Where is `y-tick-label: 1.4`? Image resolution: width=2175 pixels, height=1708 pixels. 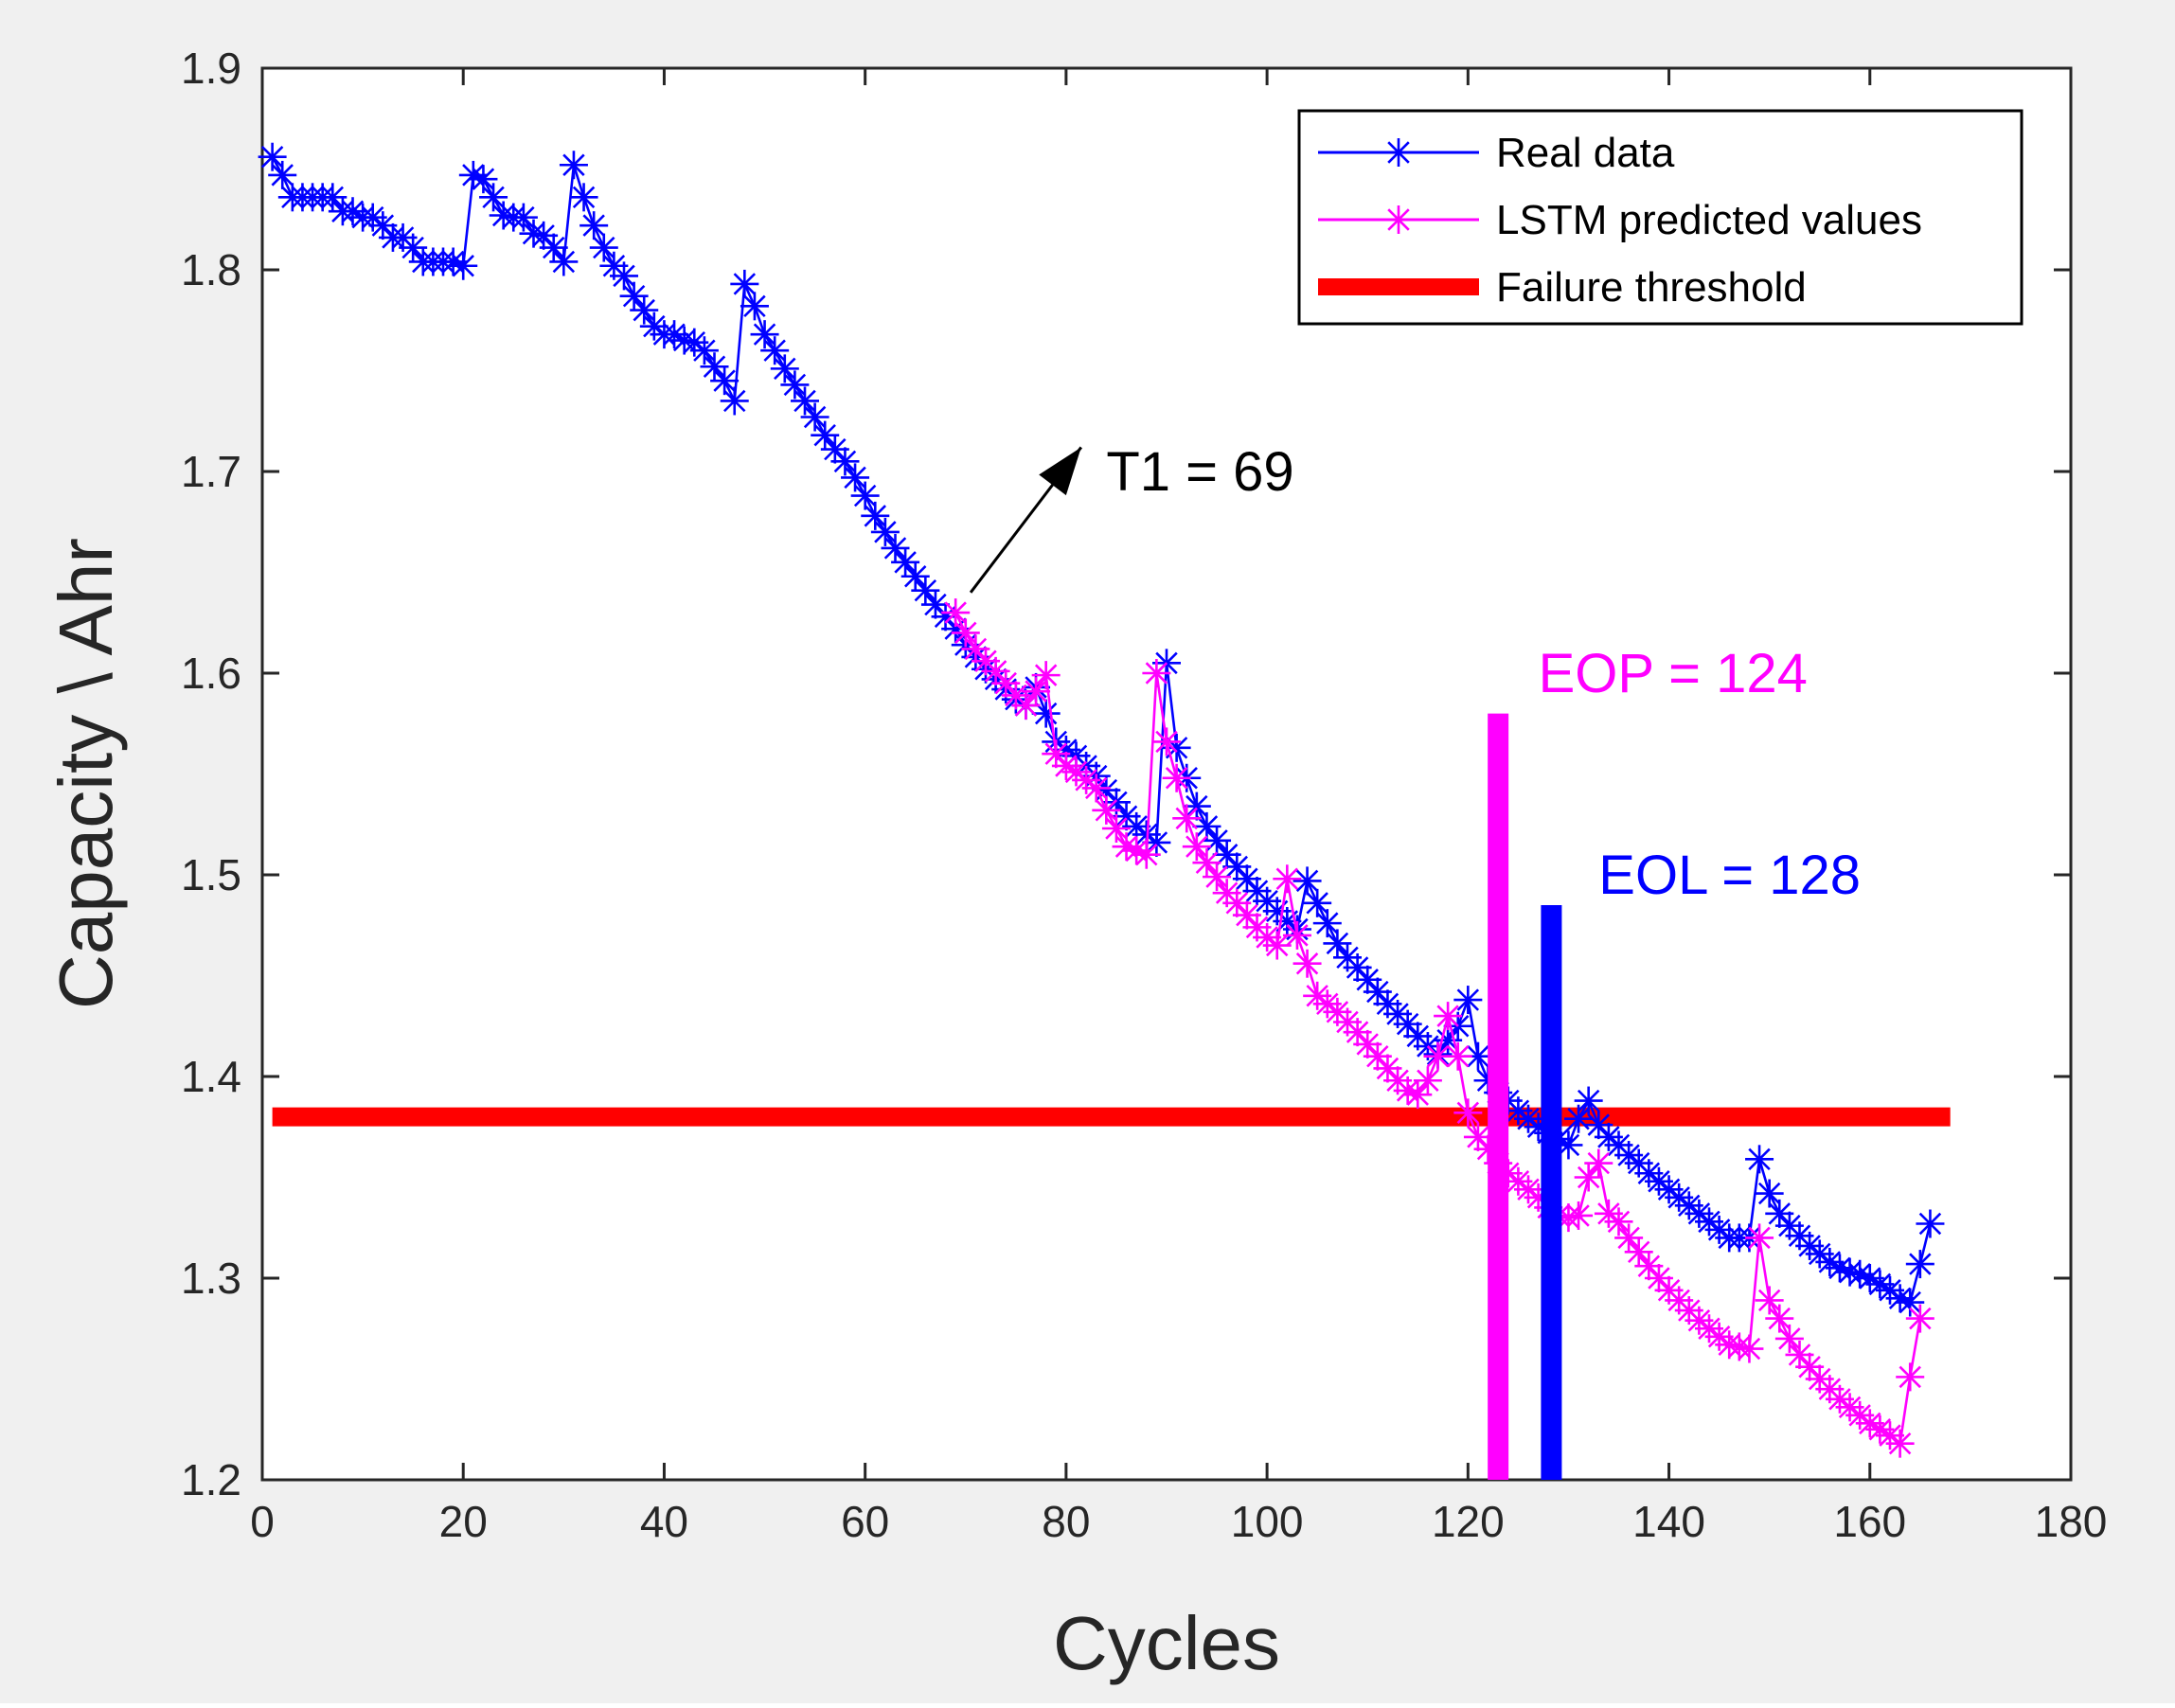 y-tick-label: 1.4 is located at coordinates (211, 1076).